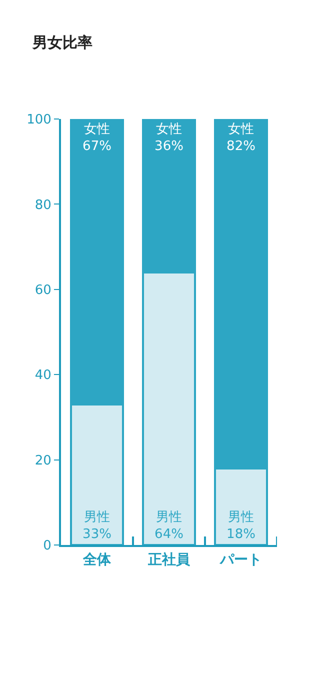 Image resolution: width=323 pixels, height=679 pixels. What do you see at coordinates (97, 560) in the screenshot?
I see `x-tick-label: 全体` at bounding box center [97, 560].